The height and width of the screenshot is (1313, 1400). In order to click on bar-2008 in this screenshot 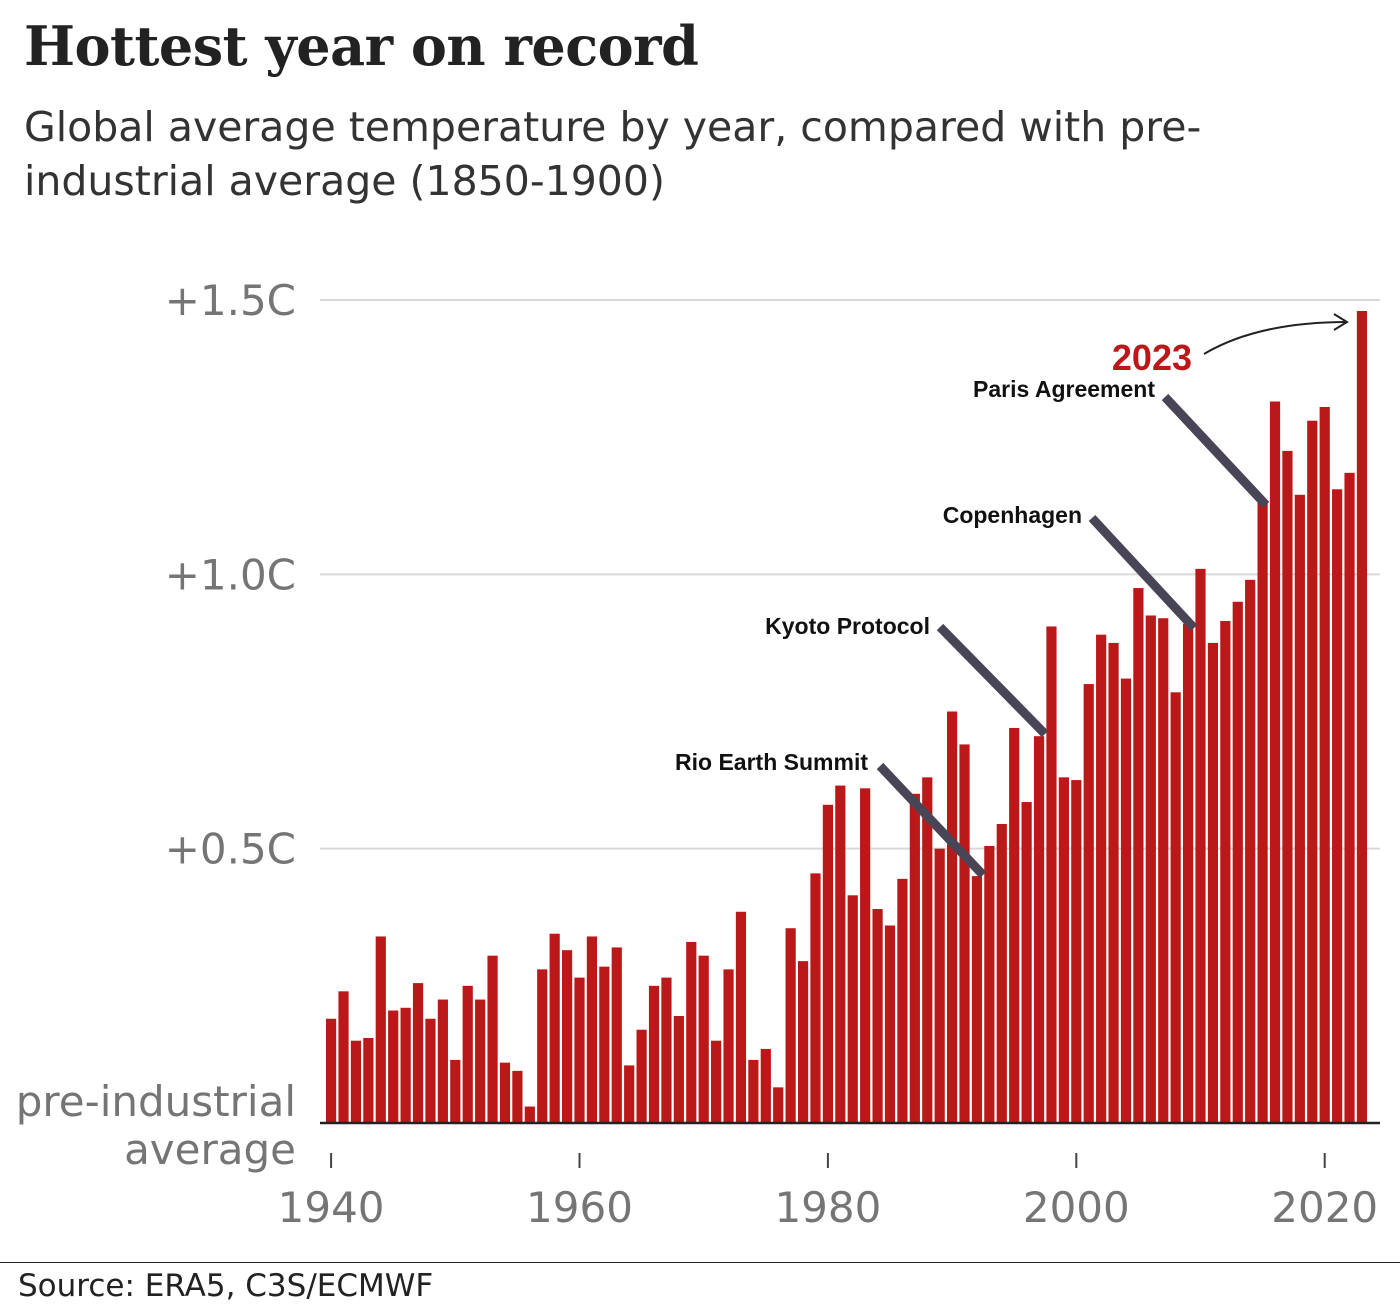, I will do `click(1175, 907)`.